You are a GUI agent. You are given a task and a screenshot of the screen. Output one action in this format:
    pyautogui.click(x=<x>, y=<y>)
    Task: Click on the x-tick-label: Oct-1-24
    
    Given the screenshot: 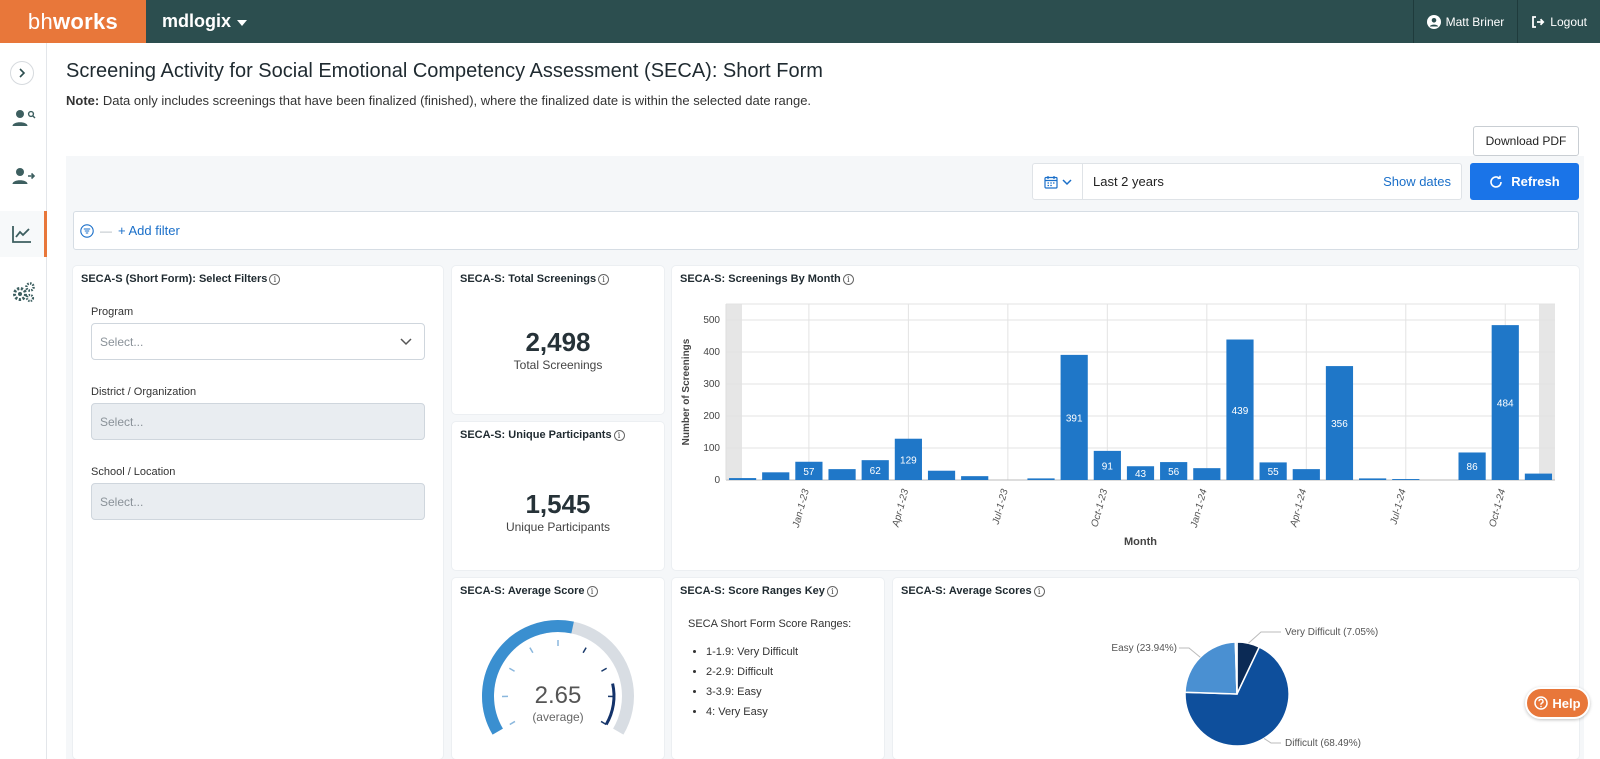 What is the action you would take?
    pyautogui.click(x=1497, y=508)
    